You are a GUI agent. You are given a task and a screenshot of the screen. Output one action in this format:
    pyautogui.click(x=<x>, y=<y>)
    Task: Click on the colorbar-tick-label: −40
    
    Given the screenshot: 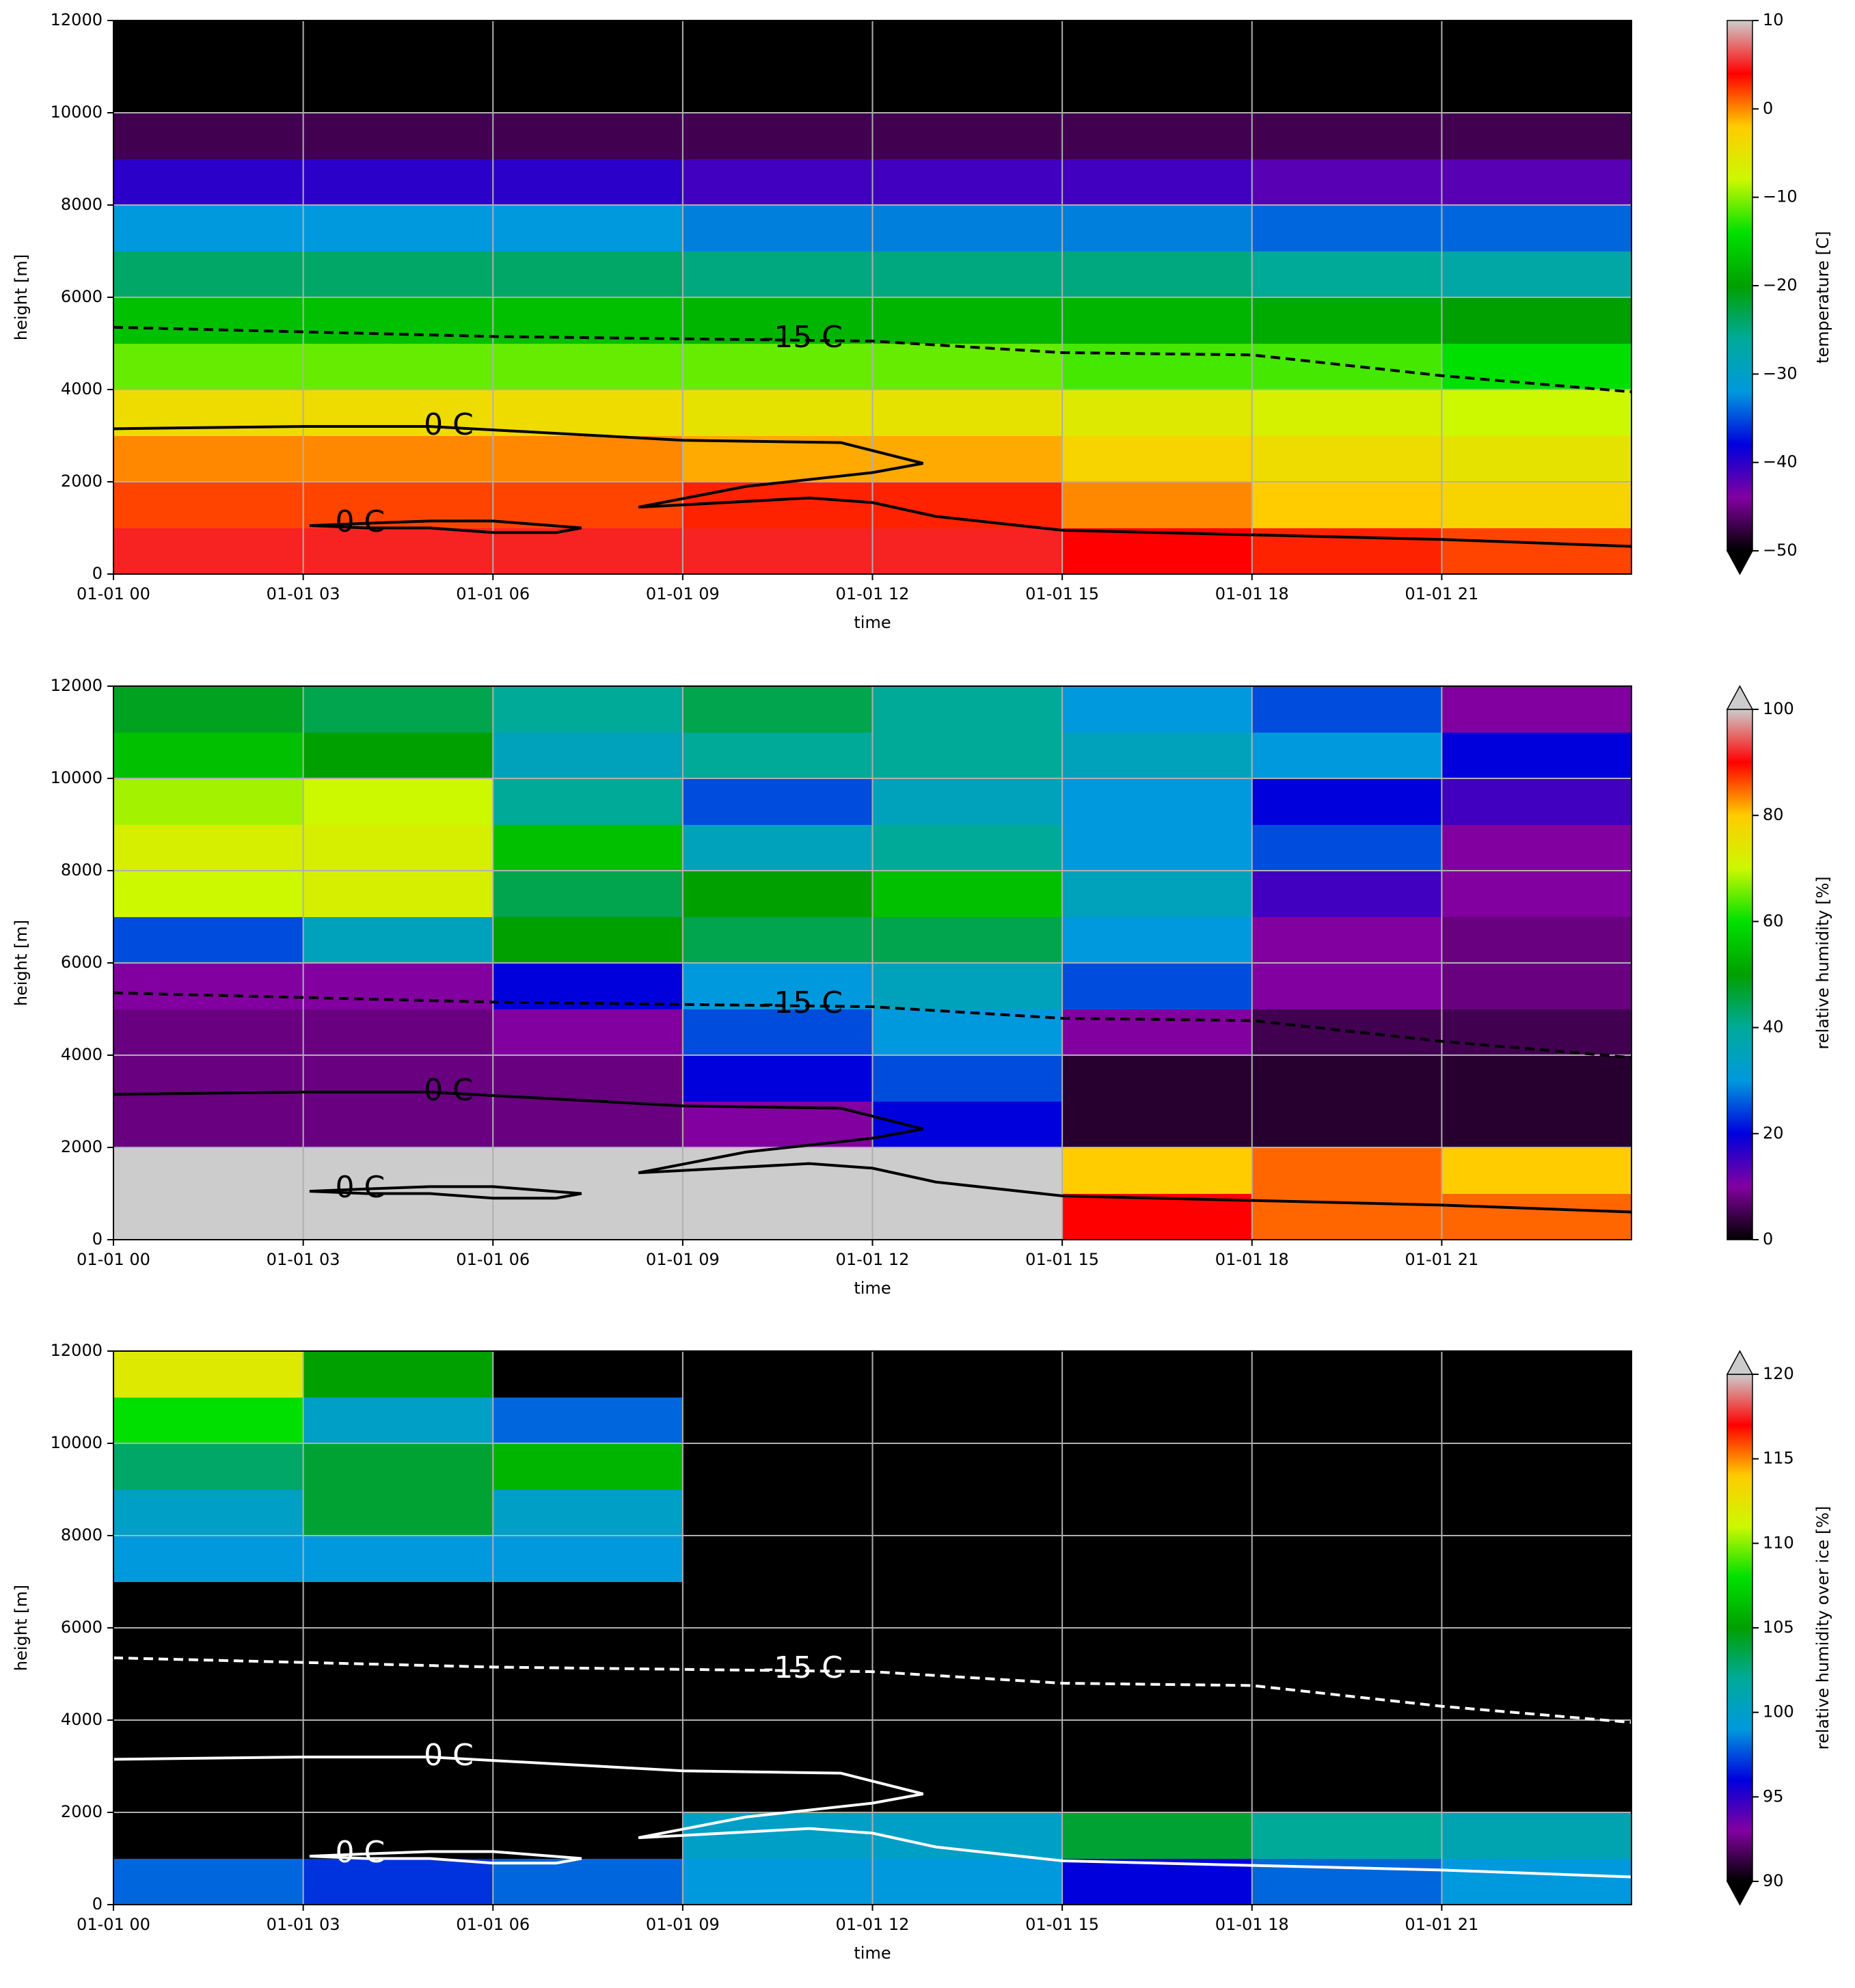 What is the action you would take?
    pyautogui.click(x=1780, y=462)
    